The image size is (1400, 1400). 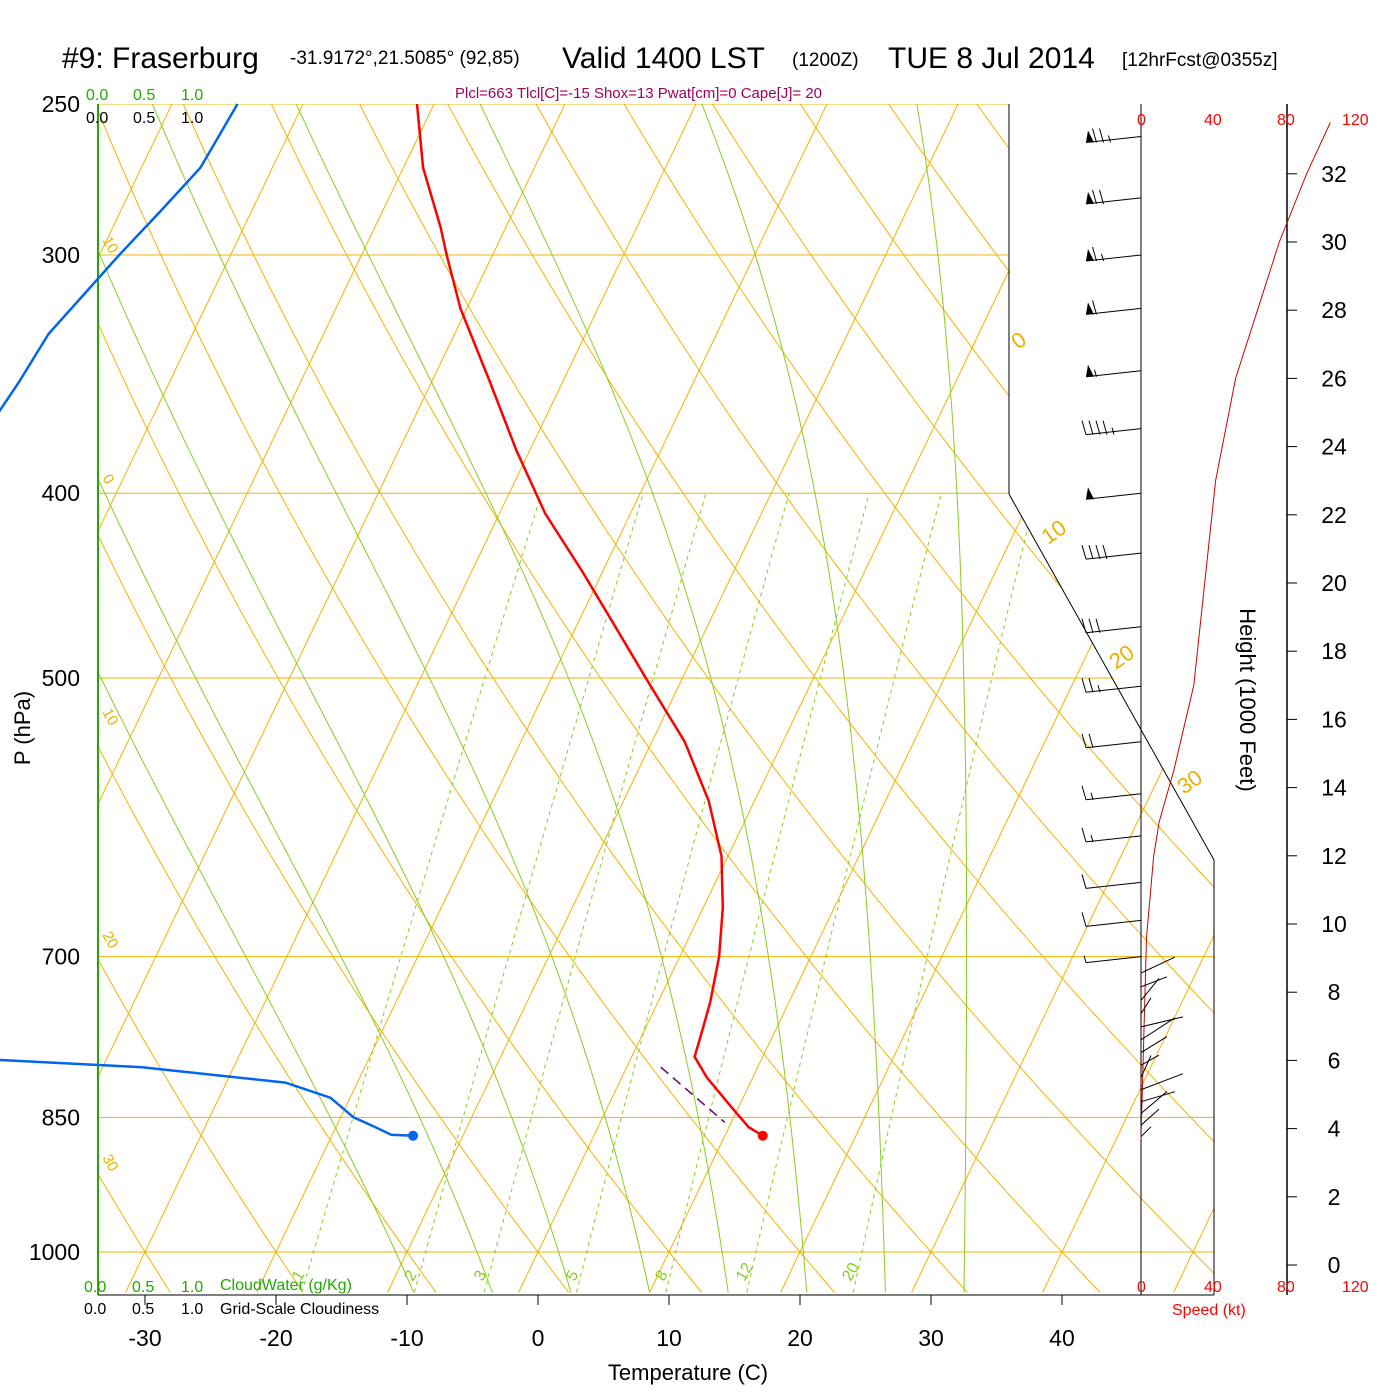 What do you see at coordinates (1286, 1287) in the screenshot?
I see `speed-tick-bottom: 80` at bounding box center [1286, 1287].